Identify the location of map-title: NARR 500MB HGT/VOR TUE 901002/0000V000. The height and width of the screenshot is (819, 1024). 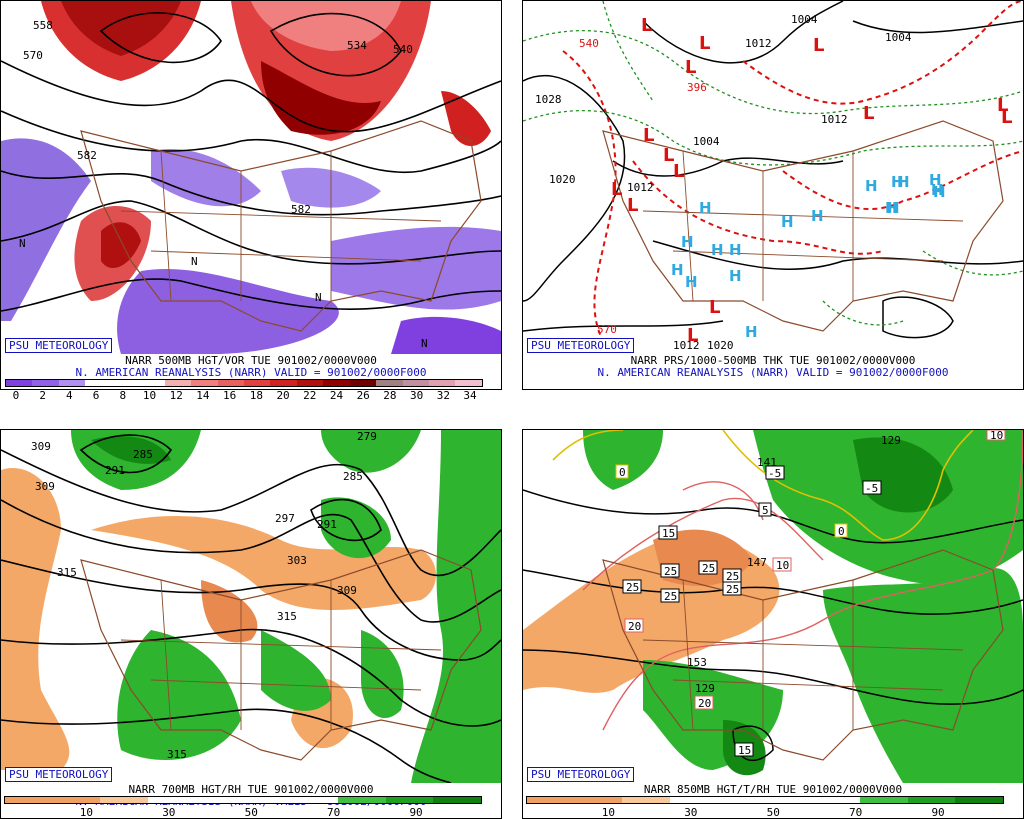
(251, 360).